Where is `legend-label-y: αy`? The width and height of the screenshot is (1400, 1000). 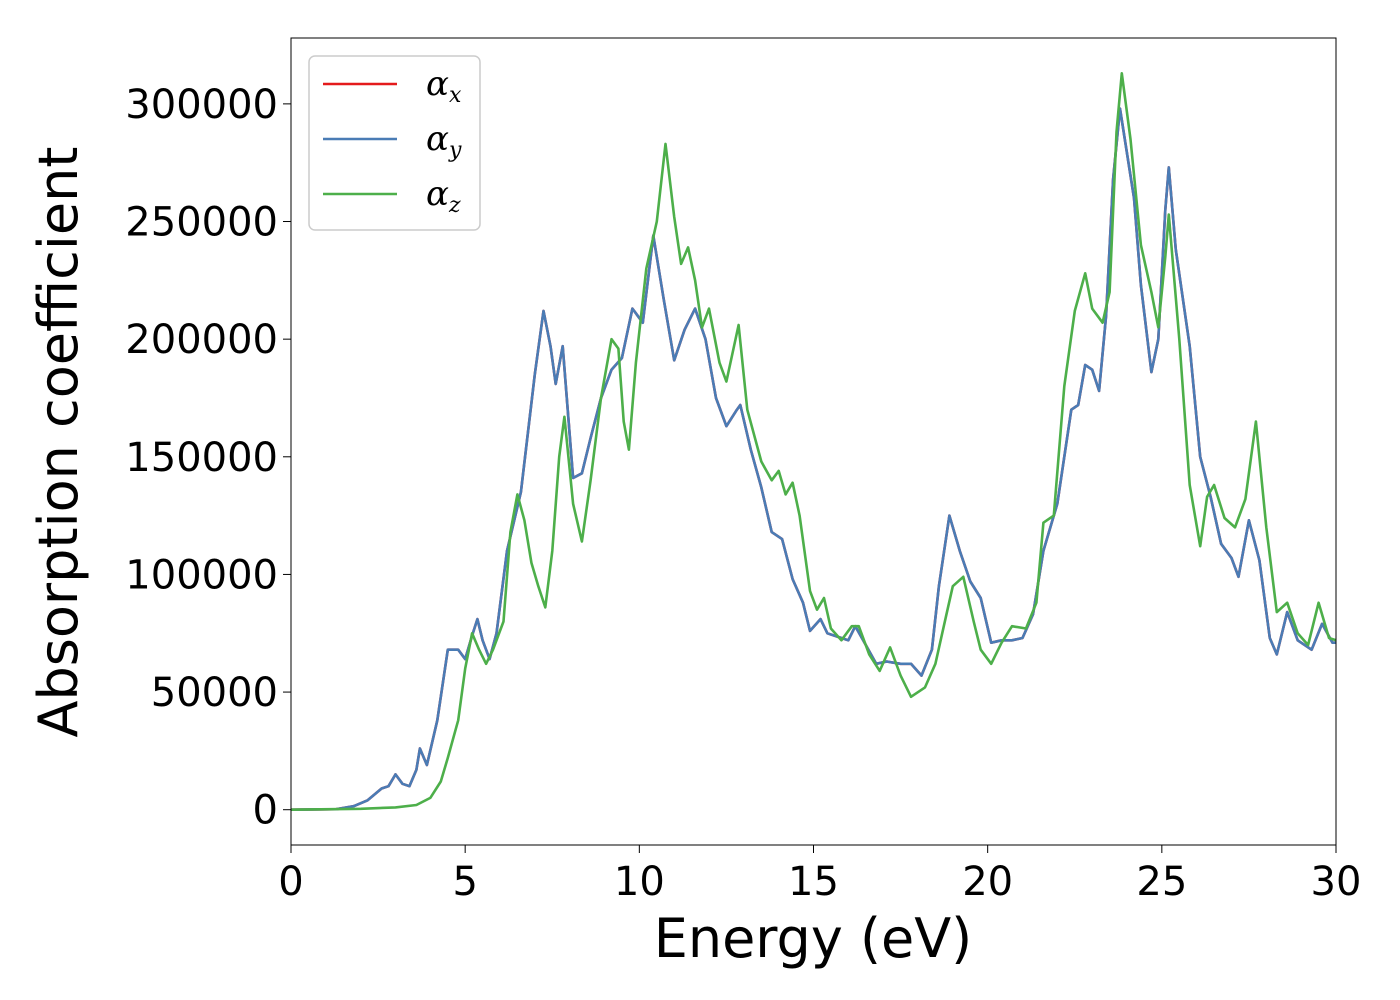 legend-label-y: αy is located at coordinates (444, 141).